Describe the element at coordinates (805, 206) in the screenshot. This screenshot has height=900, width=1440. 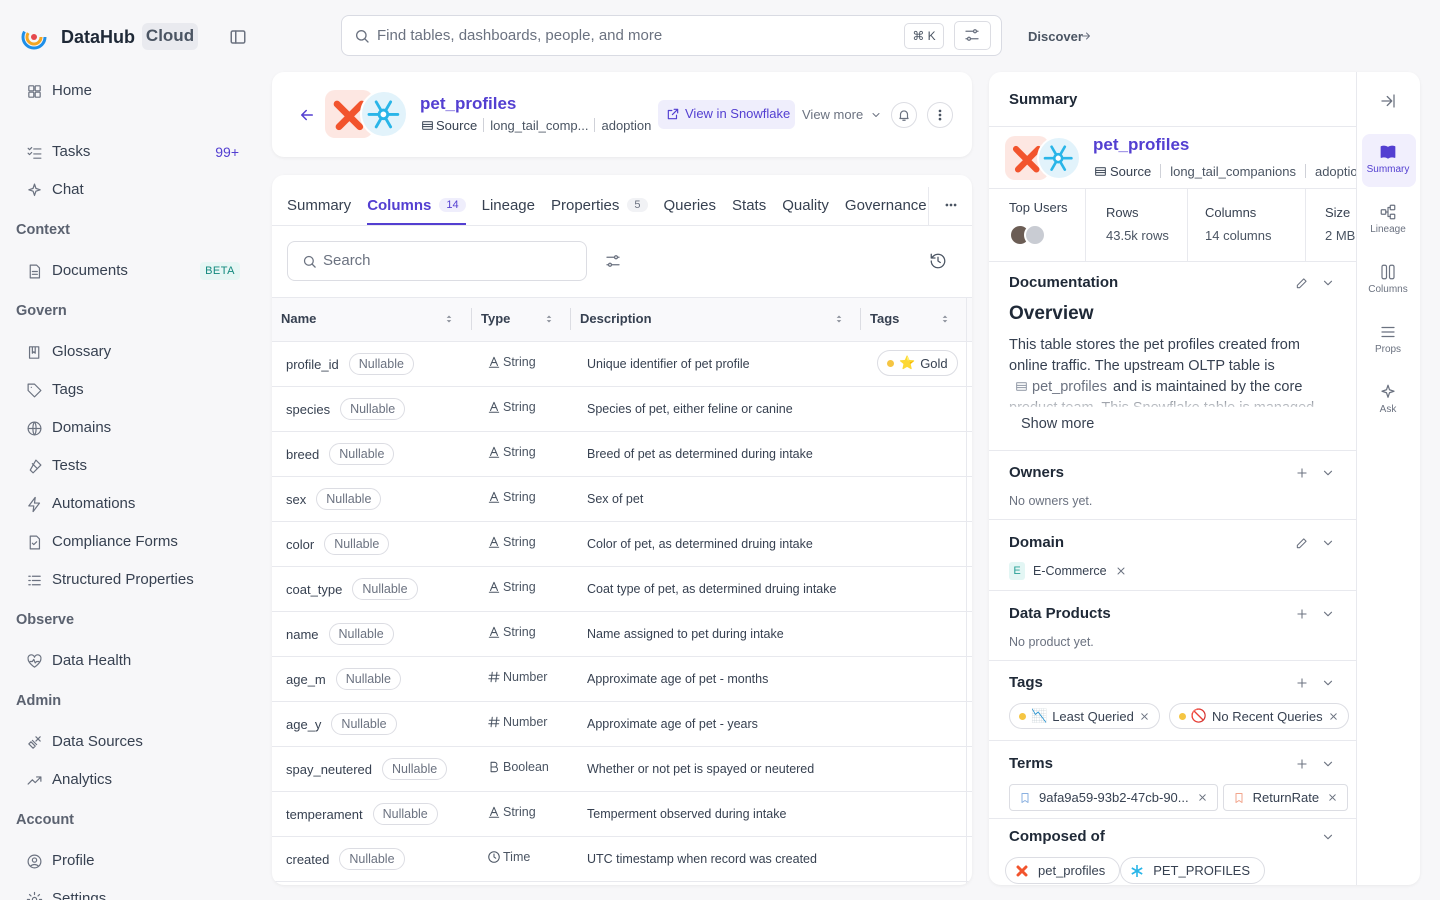
I see `tab: Quality` at that location.